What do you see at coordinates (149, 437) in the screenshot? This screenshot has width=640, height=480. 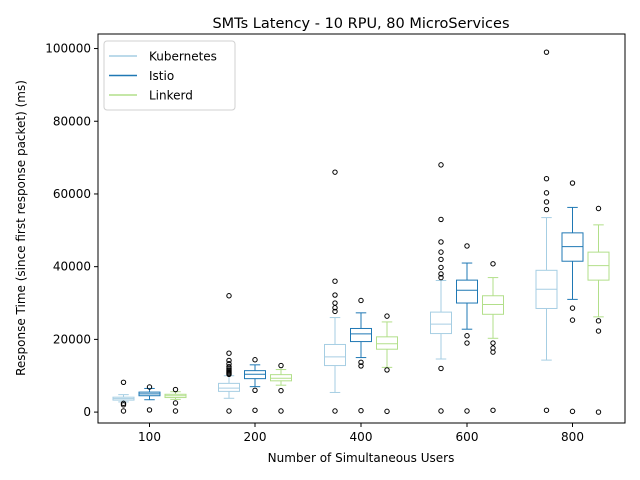 I see `x-tick-label: 100` at bounding box center [149, 437].